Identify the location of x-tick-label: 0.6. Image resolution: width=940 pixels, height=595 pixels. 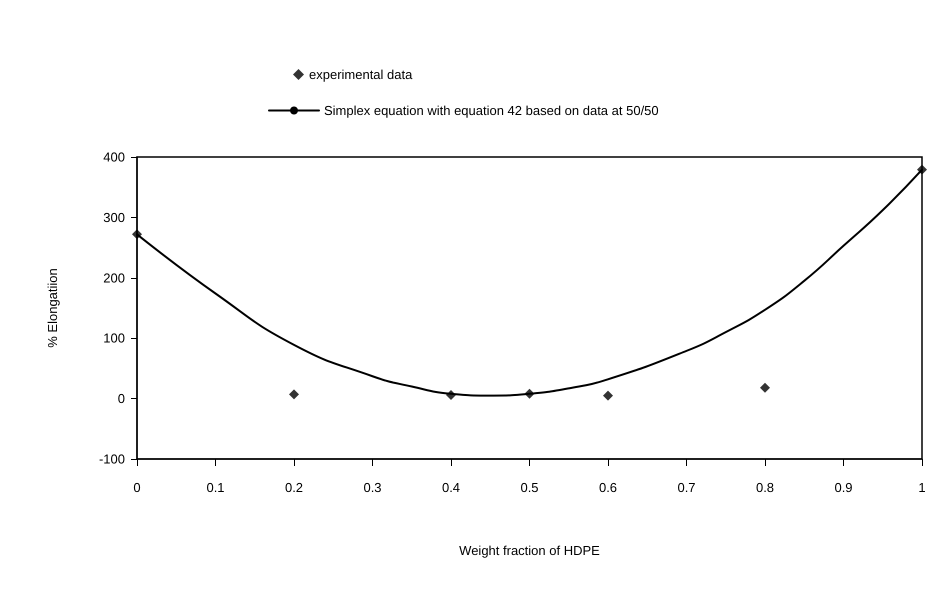
(608, 487).